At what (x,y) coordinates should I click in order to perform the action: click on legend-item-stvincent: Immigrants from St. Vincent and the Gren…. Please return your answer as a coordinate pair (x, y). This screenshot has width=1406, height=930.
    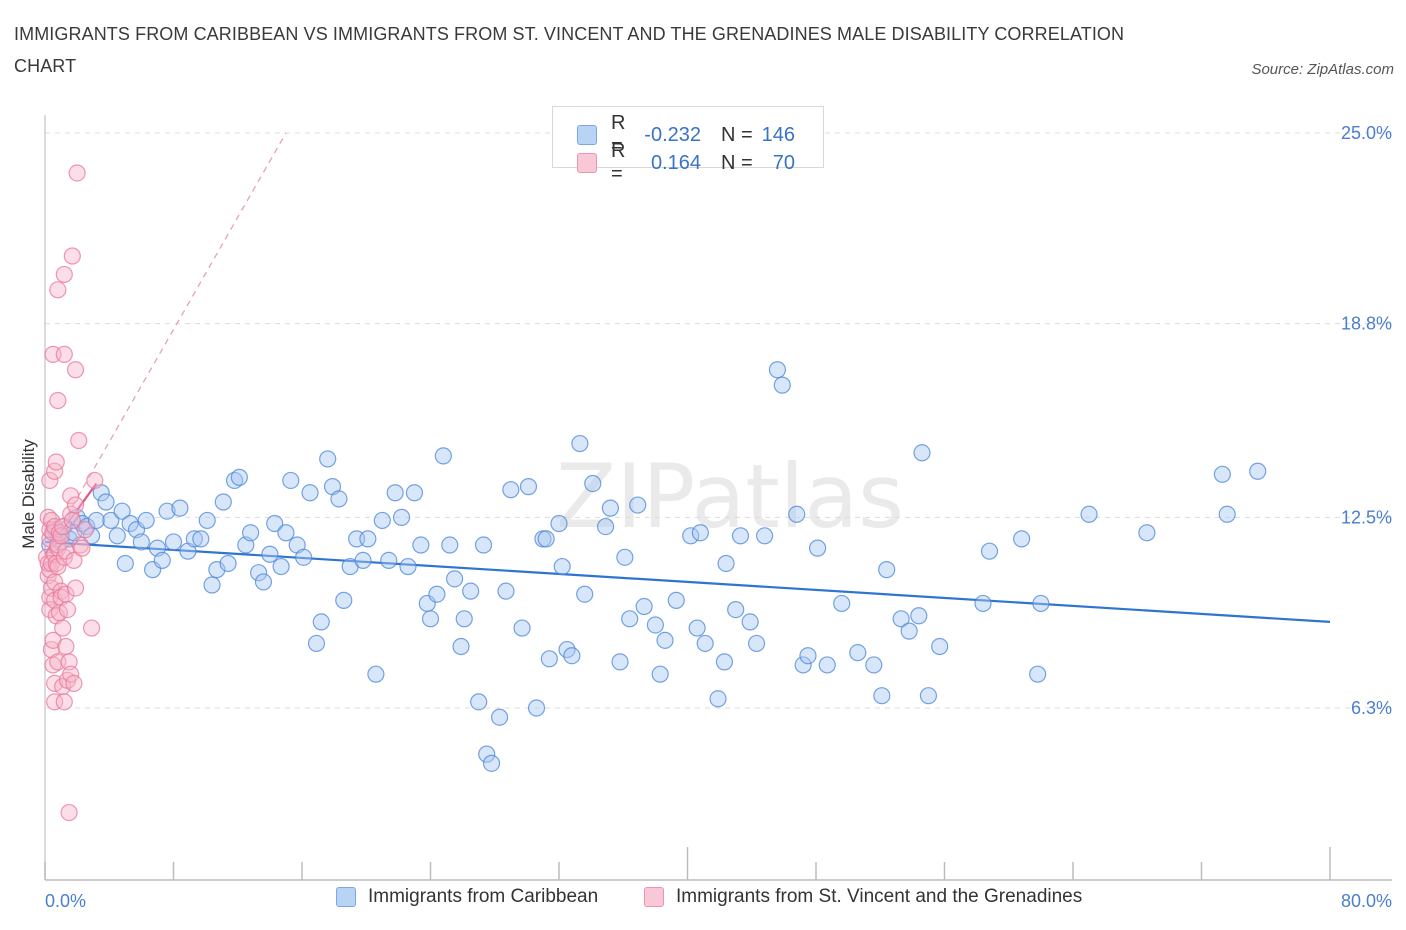
    Looking at the image, I should click on (863, 897).